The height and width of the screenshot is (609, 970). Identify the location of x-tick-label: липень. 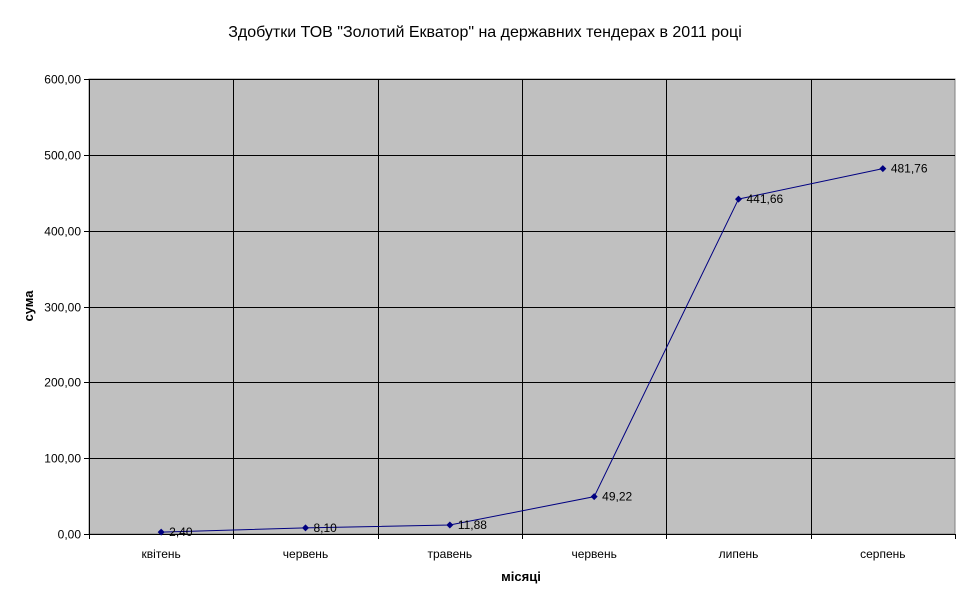
(739, 554).